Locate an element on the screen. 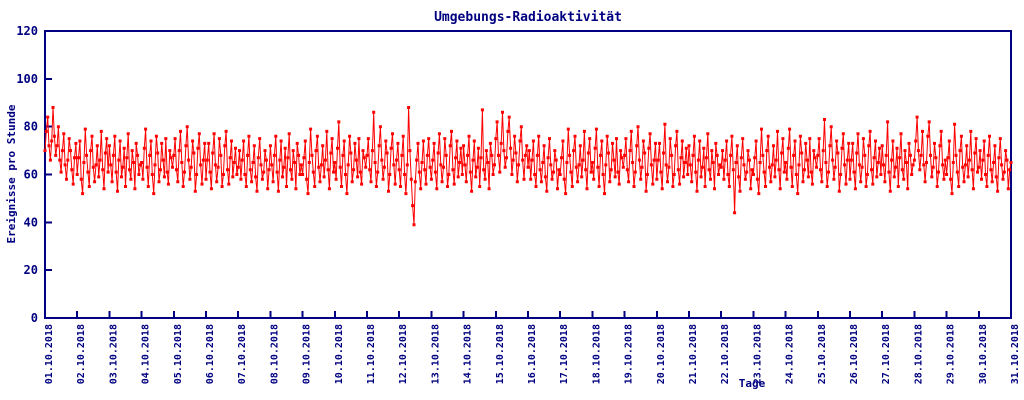  x-tick-label: 04.10.2018 is located at coordinates (146, 354).